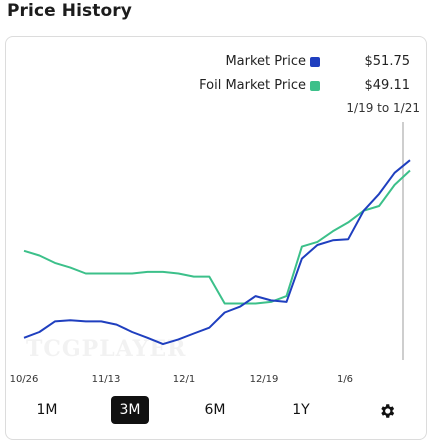 The image size is (436, 448). What do you see at coordinates (315, 86) in the screenshot?
I see `legend-swatch-foil-market-price` at bounding box center [315, 86].